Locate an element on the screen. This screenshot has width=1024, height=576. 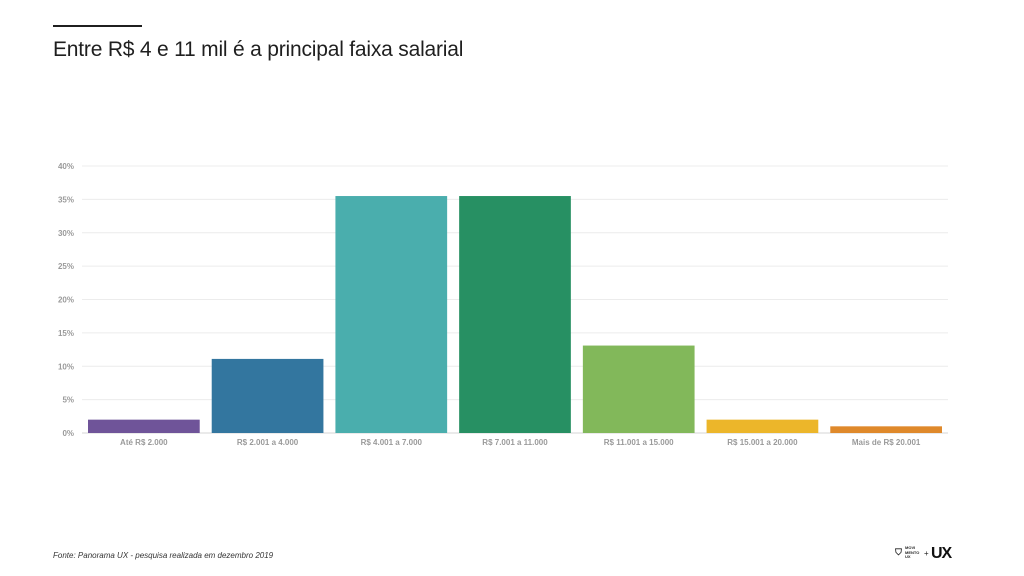
brand-logo: ⛉ MOVI MENTO UX + UX is located at coordinates (926, 555).